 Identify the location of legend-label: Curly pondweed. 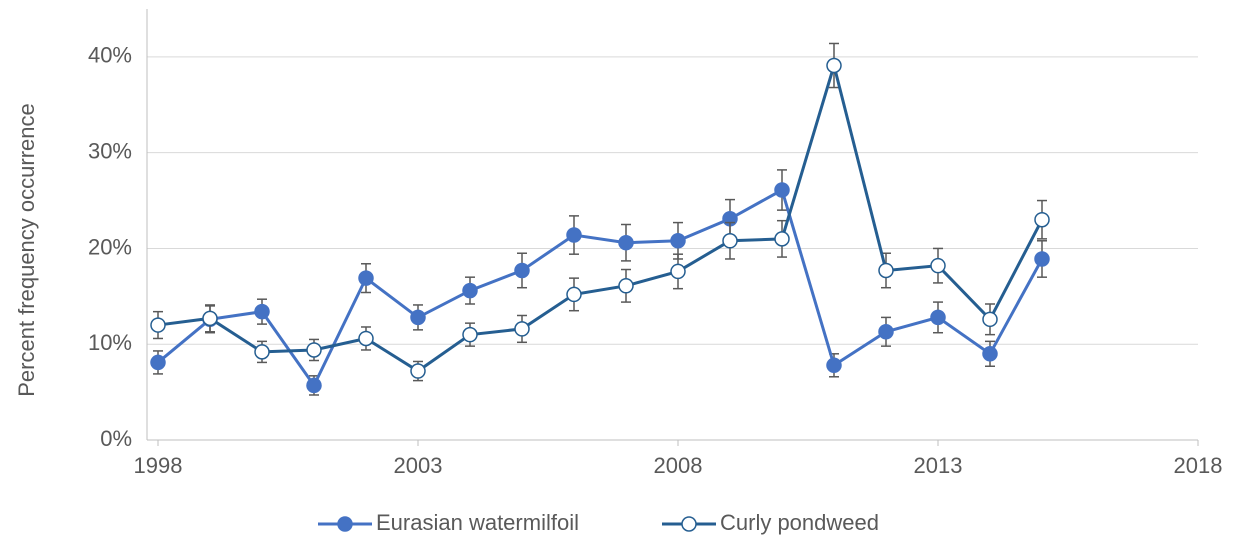
(799, 522).